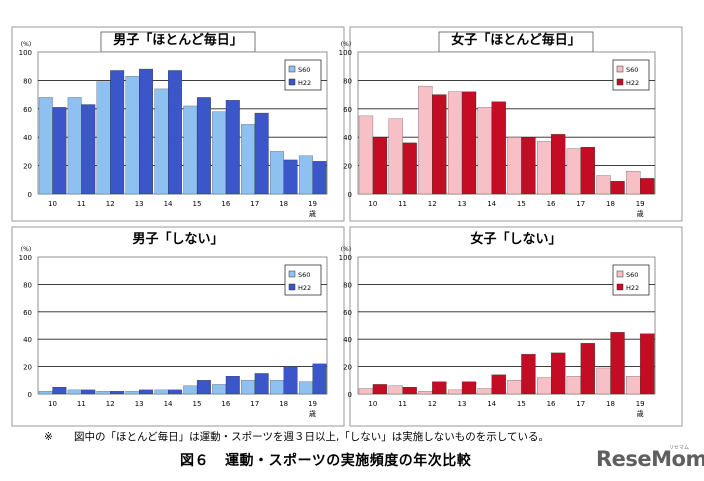  I want to click on x-tick-label: 17, so click(580, 404).